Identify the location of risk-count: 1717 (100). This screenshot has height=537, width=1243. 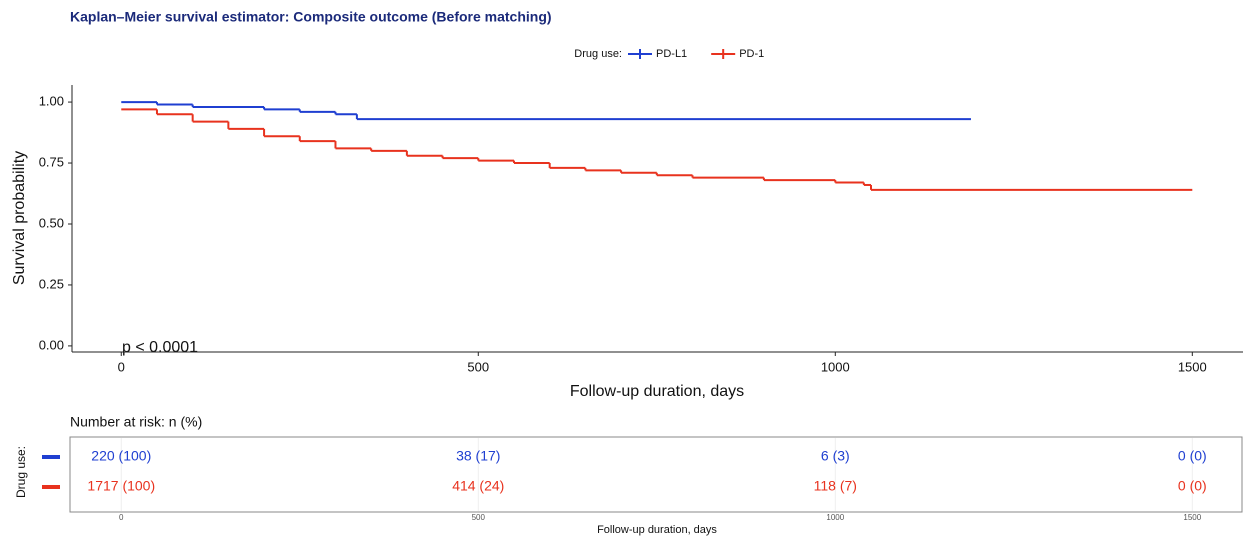
(121, 486).